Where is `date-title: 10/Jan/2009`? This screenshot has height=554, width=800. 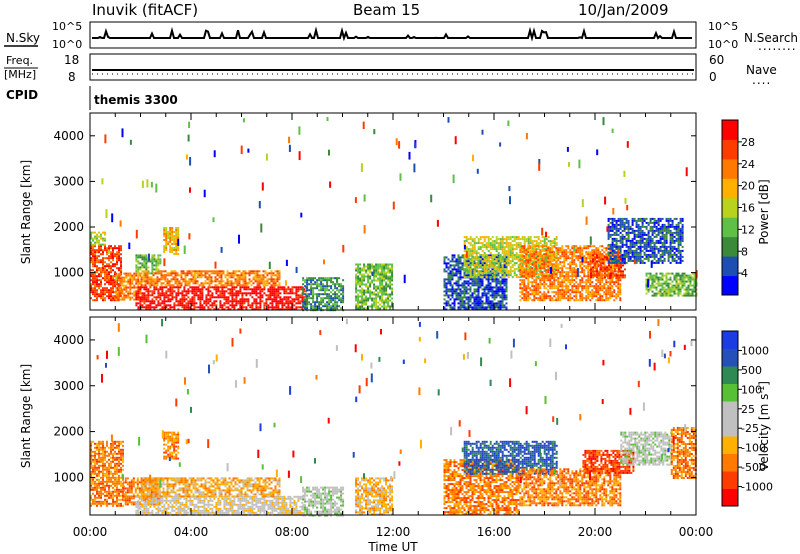
date-title: 10/Jan/2009 is located at coordinates (623, 10).